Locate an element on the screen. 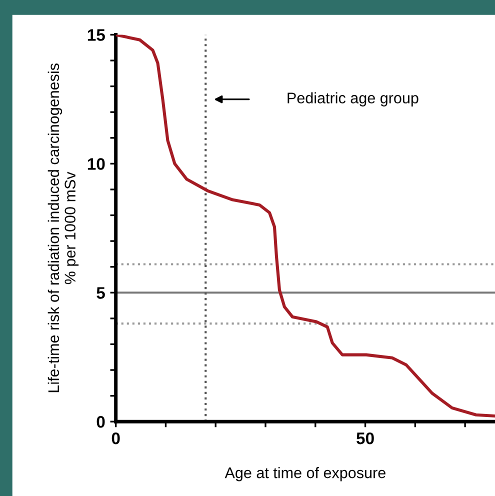 This screenshot has height=496, width=495. x-axis-title: Age at time of exposure is located at coordinates (305, 474).